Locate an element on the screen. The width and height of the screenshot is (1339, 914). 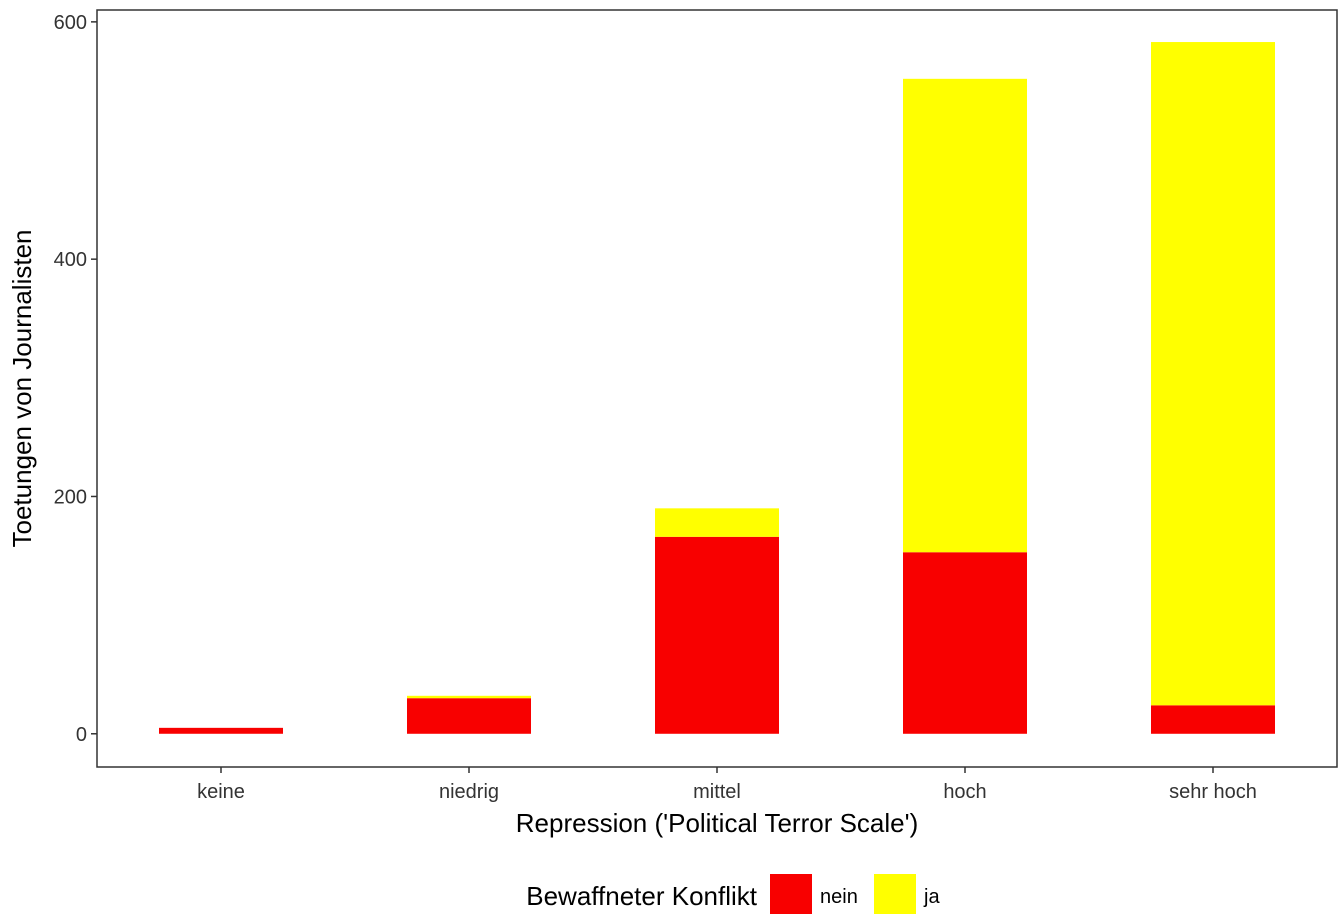
bar-keine-nein is located at coordinates (221, 731).